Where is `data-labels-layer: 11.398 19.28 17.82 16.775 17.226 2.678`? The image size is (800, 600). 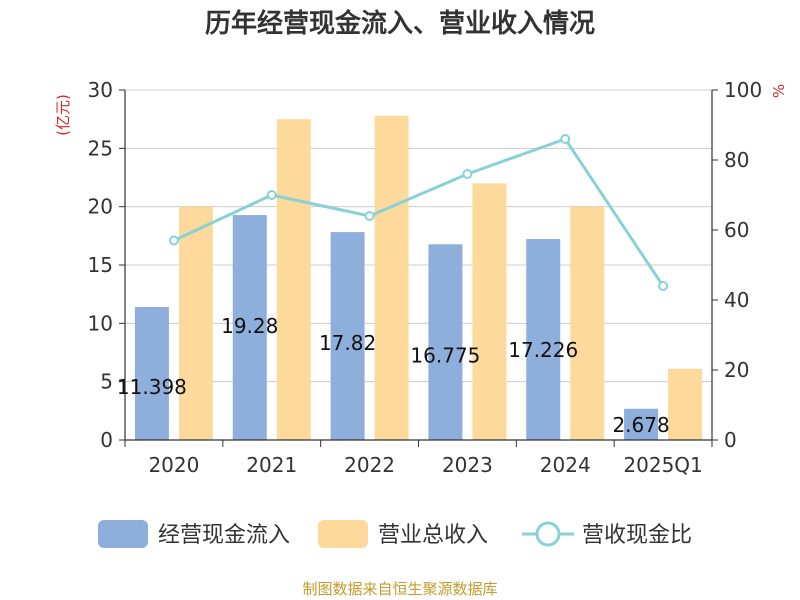 data-labels-layer: 11.398 19.28 17.82 16.775 17.226 2.678 is located at coordinates (393, 375).